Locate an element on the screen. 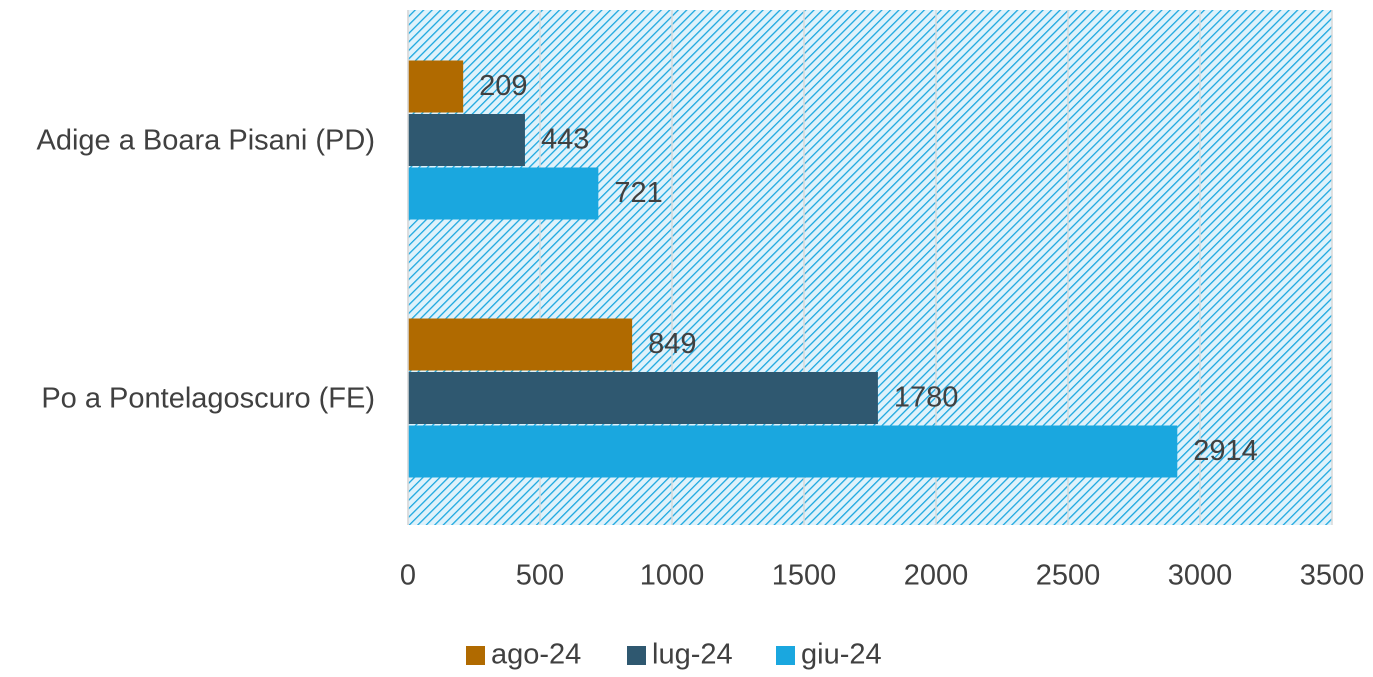 The width and height of the screenshot is (1373, 677). data-label-giu-24-2: 2914 is located at coordinates (1225, 451).